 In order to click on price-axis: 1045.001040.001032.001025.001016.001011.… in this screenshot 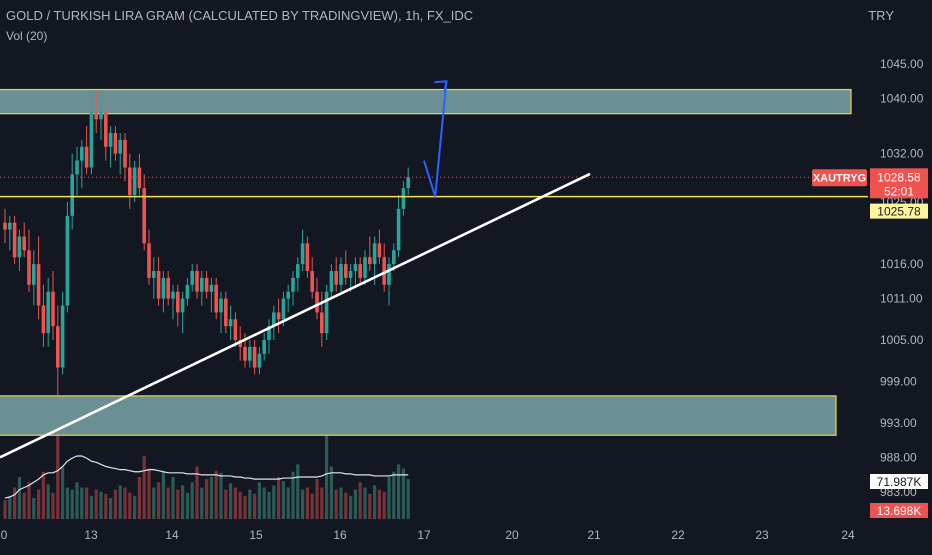, I will do `click(870, 287)`.